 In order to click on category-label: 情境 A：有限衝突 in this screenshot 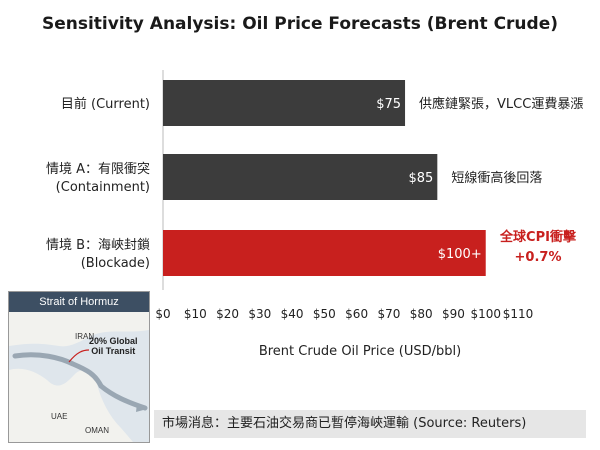, I will do `click(98, 169)`.